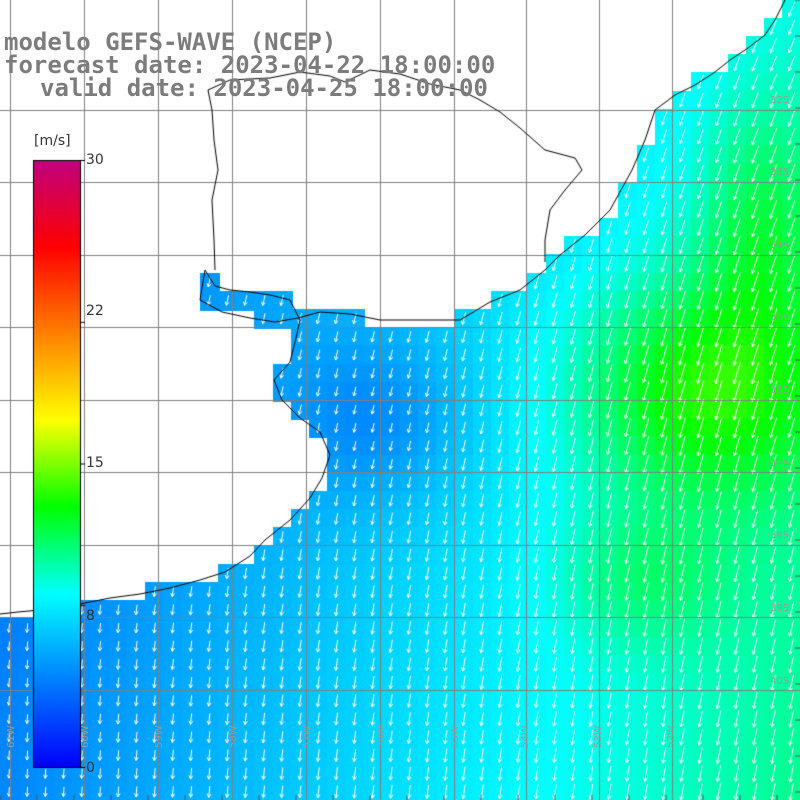 Image resolution: width=800 pixels, height=800 pixels. Describe the element at coordinates (233, 736) in the screenshot. I see `lon-label: 58W` at that location.